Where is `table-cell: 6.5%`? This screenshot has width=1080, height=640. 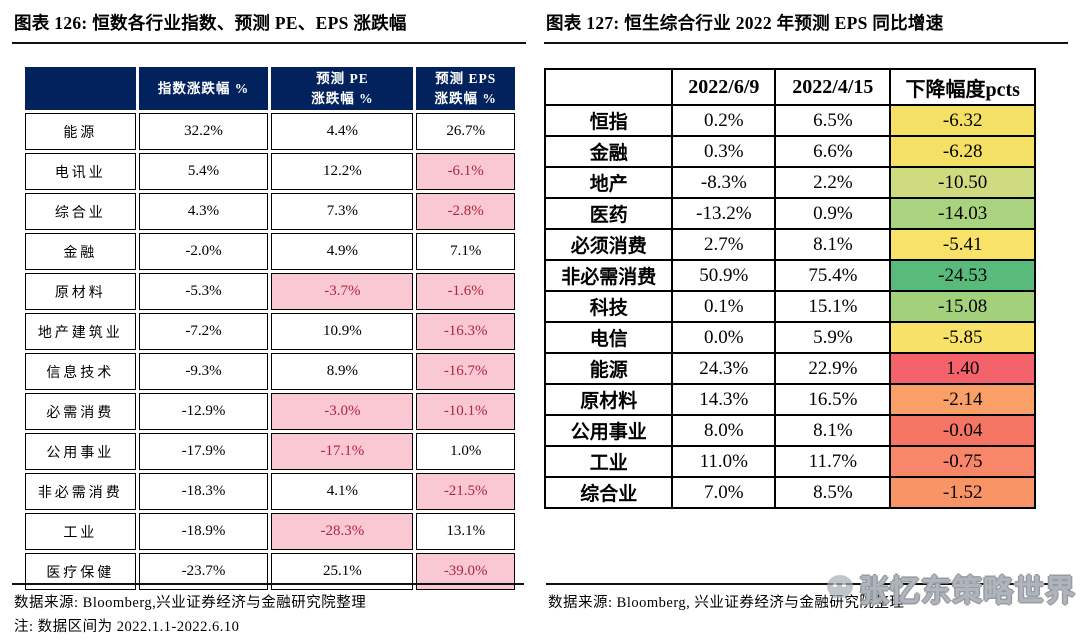
table-cell: 6.5% is located at coordinates (833, 120).